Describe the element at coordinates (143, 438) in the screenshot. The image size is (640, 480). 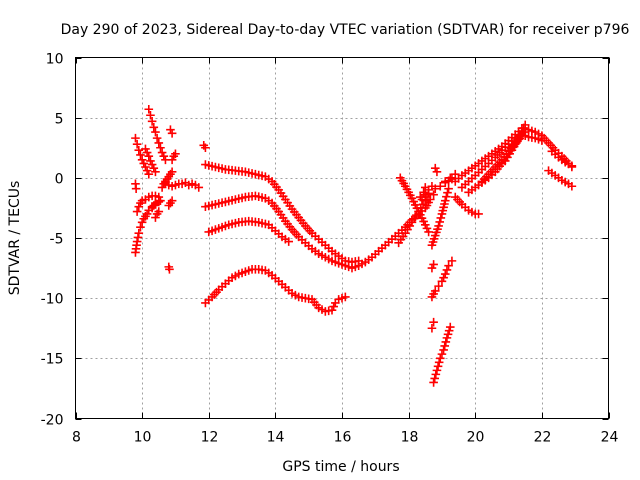
I see `x-tick-label: 10` at that location.